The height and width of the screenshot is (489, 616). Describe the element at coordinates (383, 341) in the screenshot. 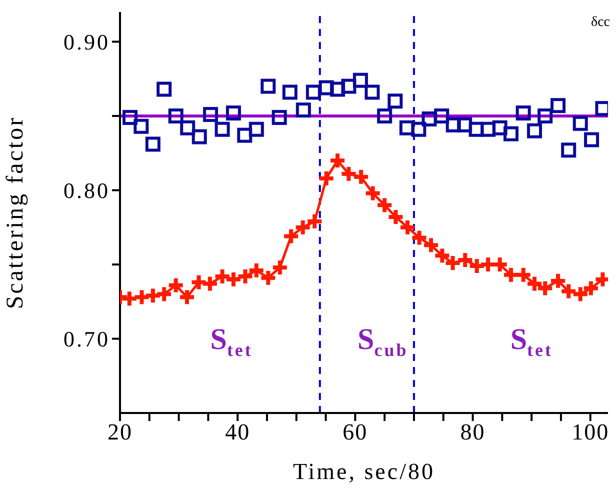

I see `annotation: S$_{cub}$` at that location.